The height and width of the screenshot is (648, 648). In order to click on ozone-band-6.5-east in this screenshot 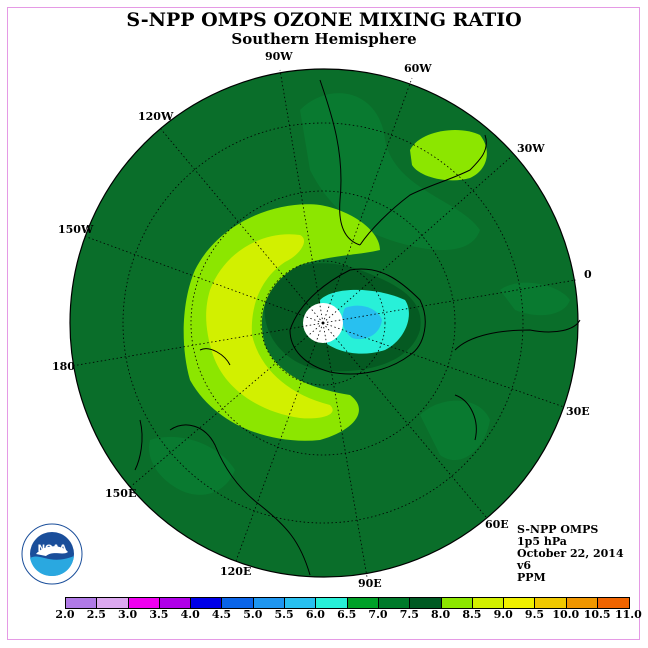, I will do `click(535, 299)`.